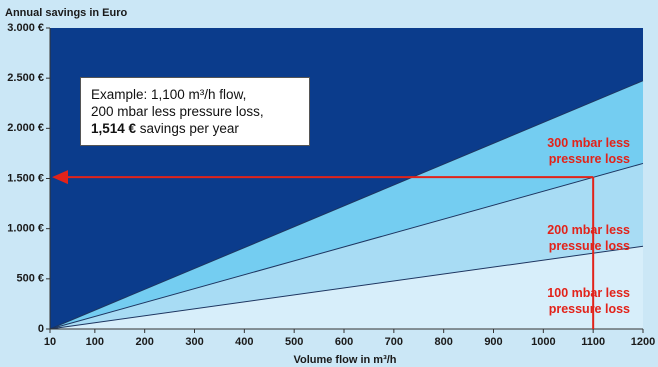 The width and height of the screenshot is (658, 367). Describe the element at coordinates (41, 329) in the screenshot. I see `y-tick-label: 0` at that location.